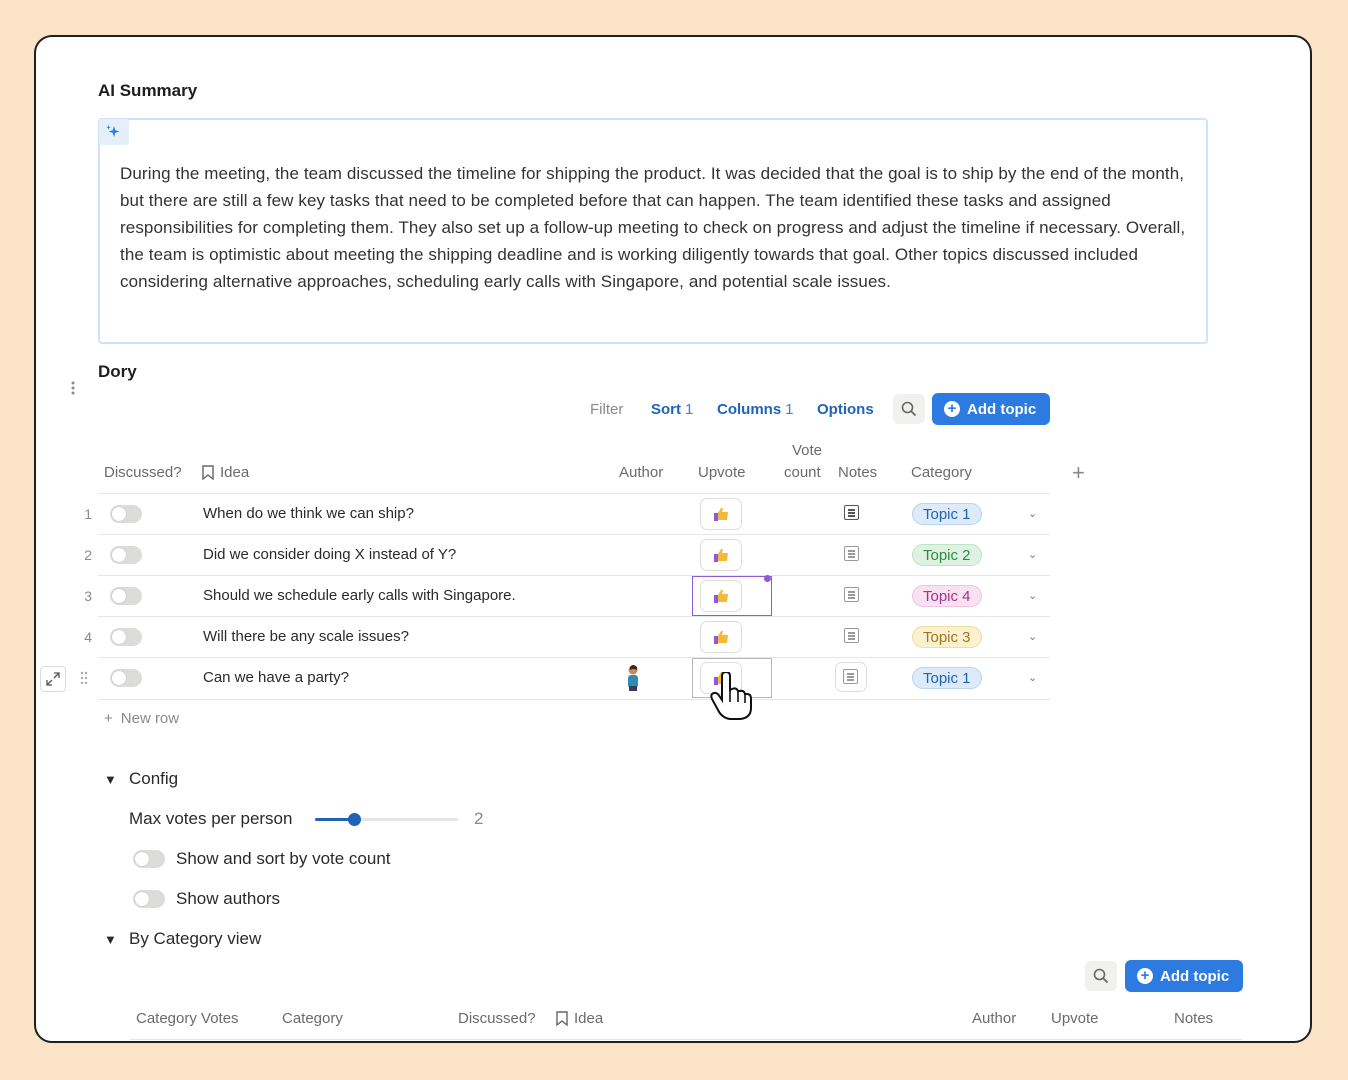 This screenshot has width=1348, height=1080. I want to click on category-search-button, so click(1101, 976).